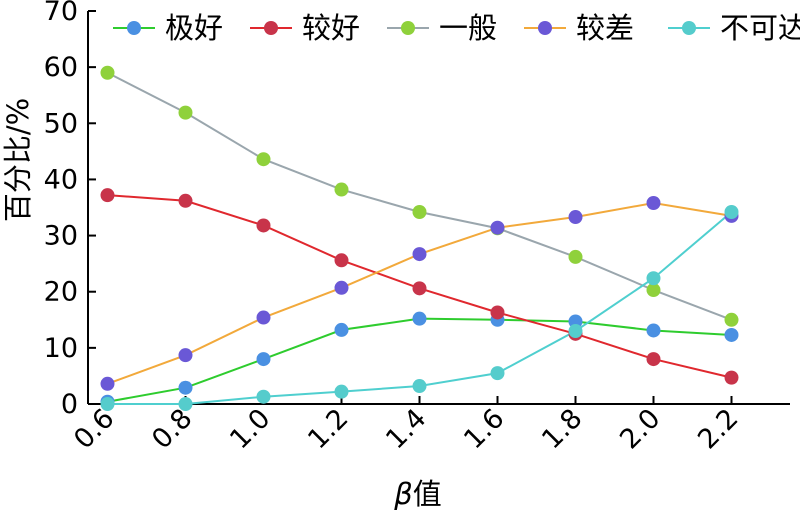 The height and width of the screenshot is (514, 800). I want to click on y-axis-title: 百分比/%, so click(18, 160).